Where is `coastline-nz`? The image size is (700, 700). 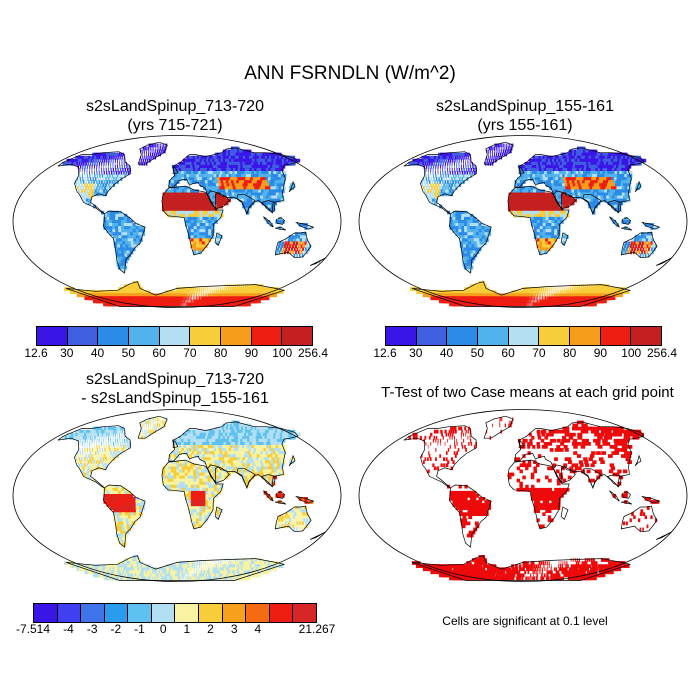 coastline-nz is located at coordinates (317, 261).